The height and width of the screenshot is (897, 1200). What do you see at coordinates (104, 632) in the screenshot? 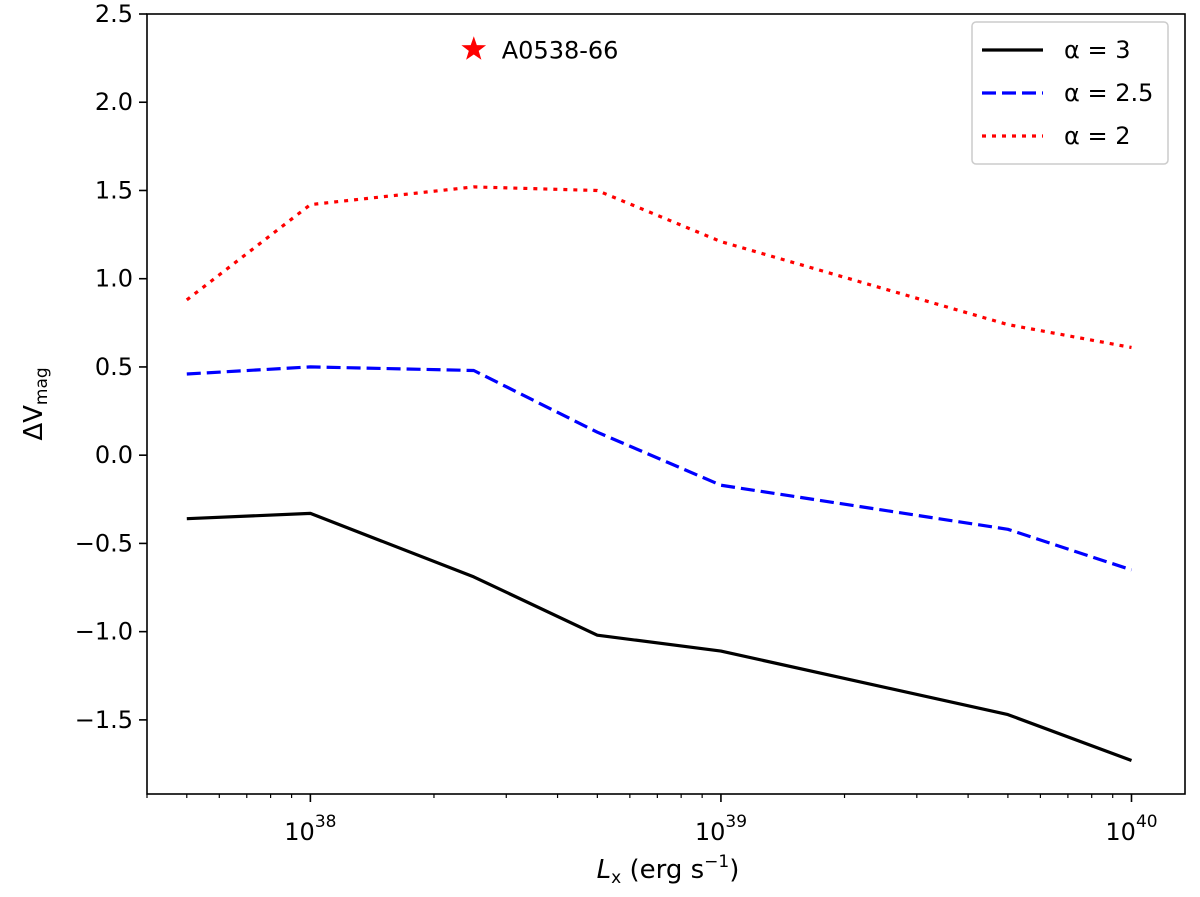
I see `y-tick-label: −1.0` at bounding box center [104, 632].